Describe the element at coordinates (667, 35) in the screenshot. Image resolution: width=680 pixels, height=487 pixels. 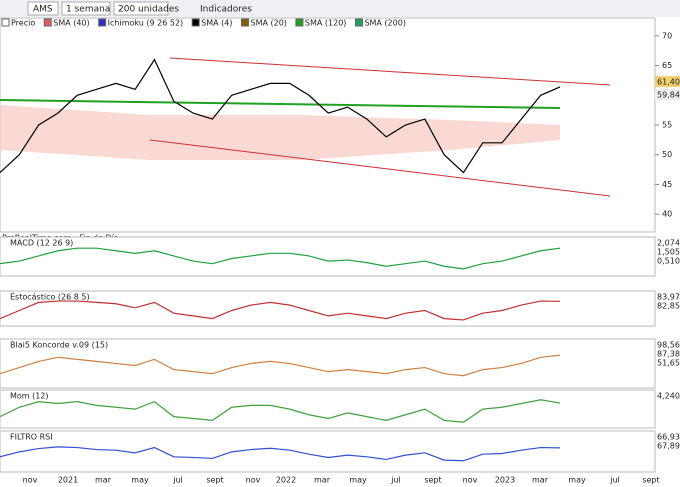
I see `y-tick-label: 70` at that location.